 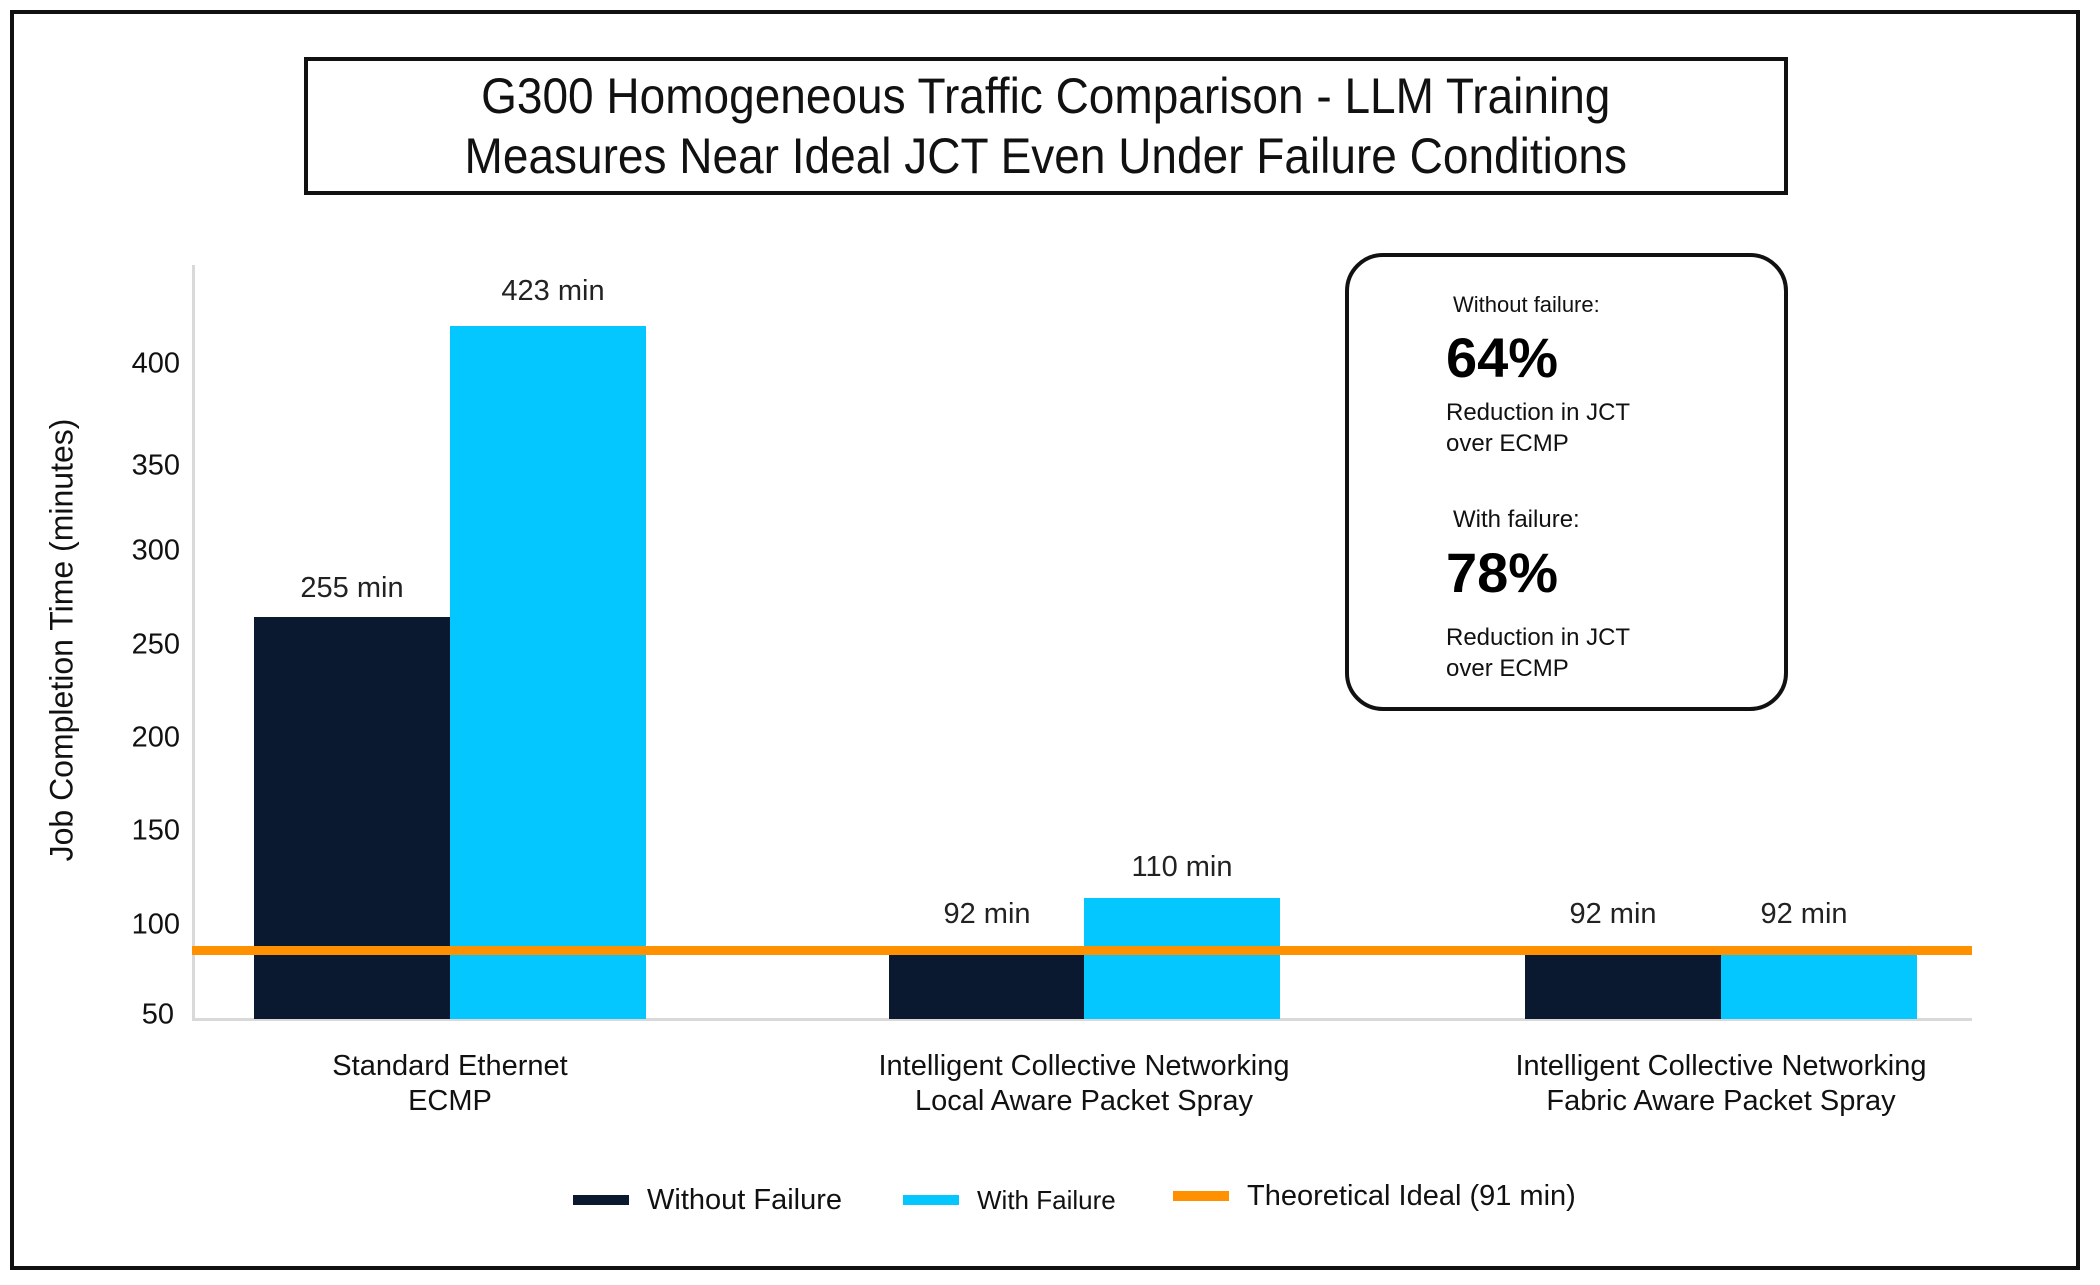 I want to click on bar-fabric-with-failure, so click(x=1819, y=985).